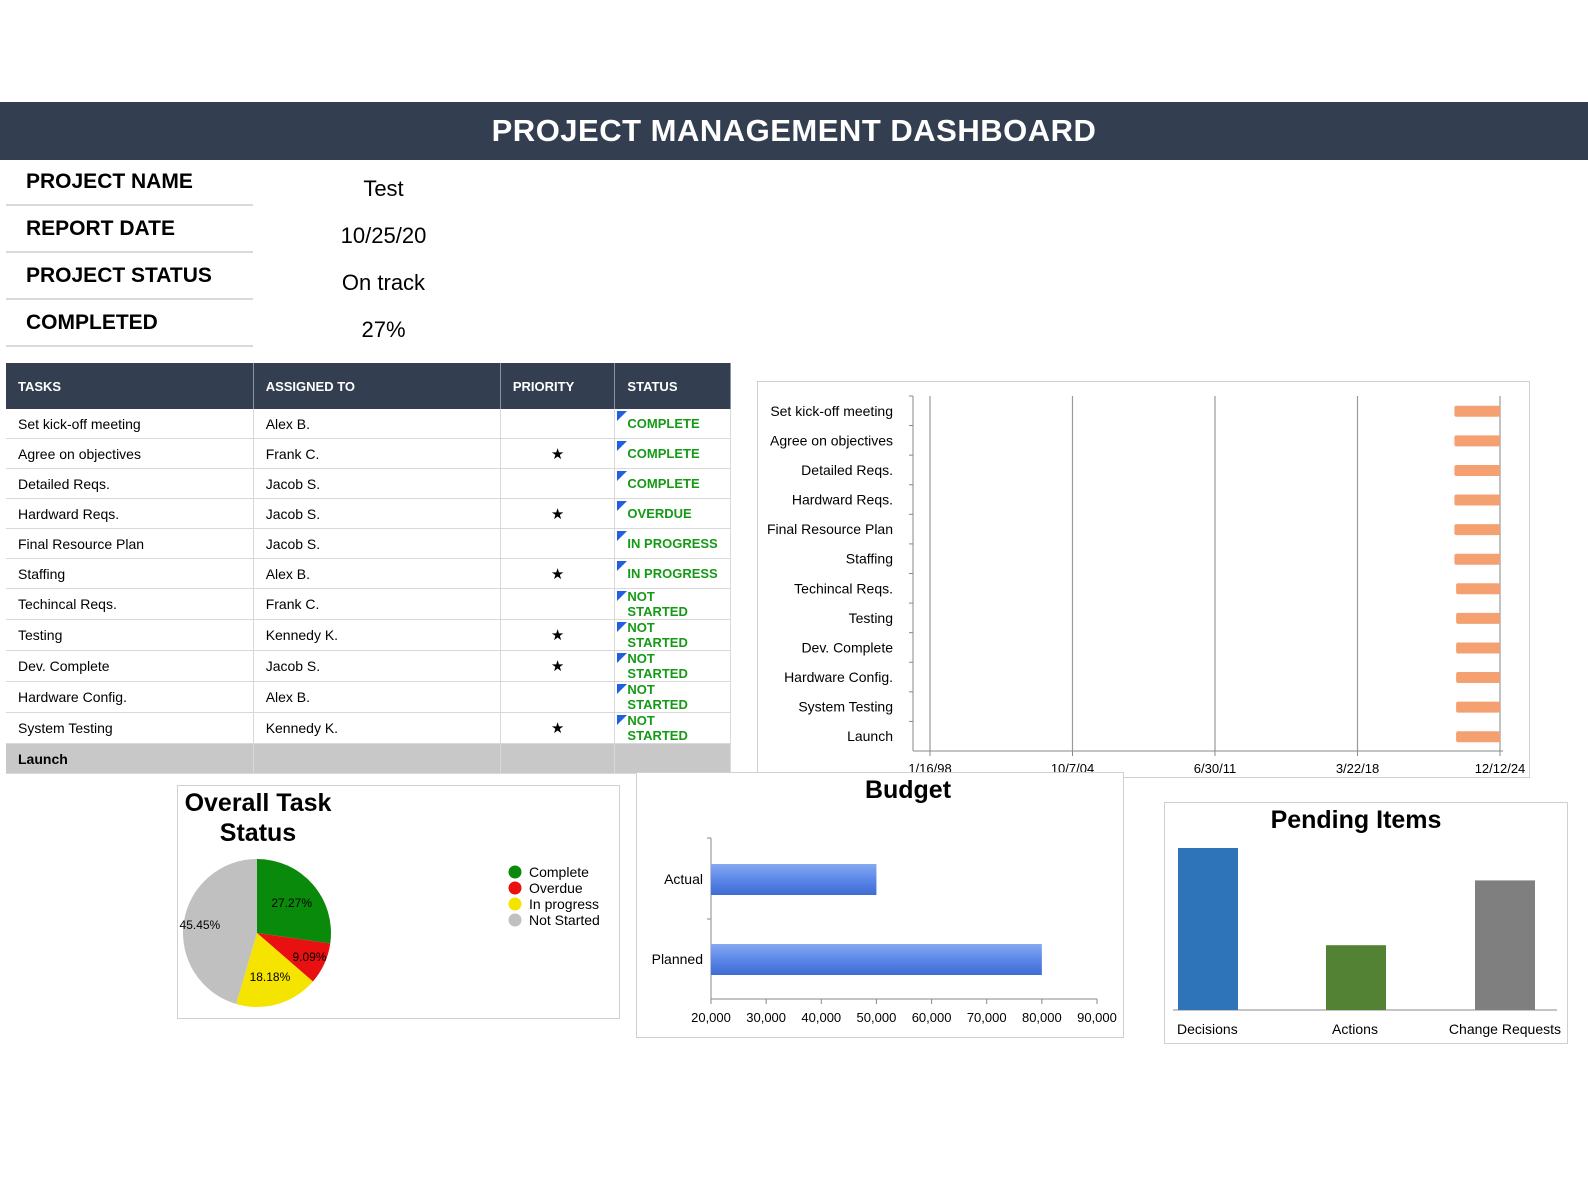 Image resolution: width=1588 pixels, height=1191 pixels. Describe the element at coordinates (383, 235) in the screenshot. I see `report-date-value: 10/25/20` at that location.